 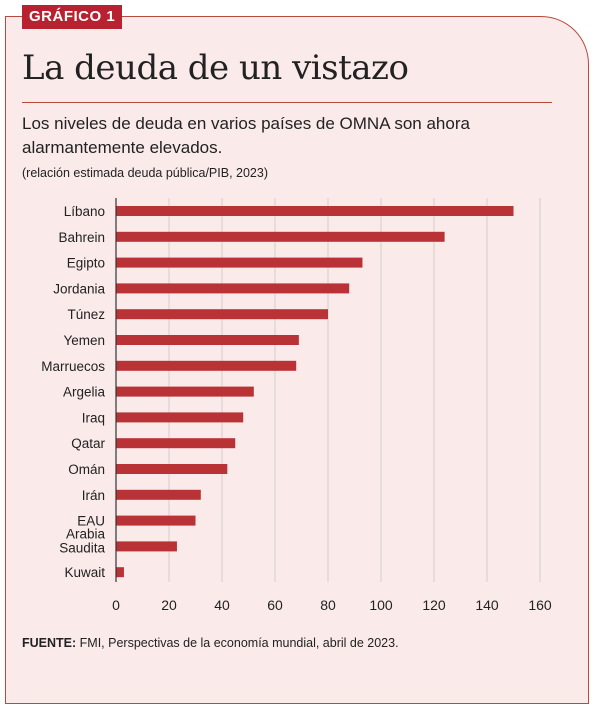 I want to click on x-tick-label: 120, so click(x=434, y=605).